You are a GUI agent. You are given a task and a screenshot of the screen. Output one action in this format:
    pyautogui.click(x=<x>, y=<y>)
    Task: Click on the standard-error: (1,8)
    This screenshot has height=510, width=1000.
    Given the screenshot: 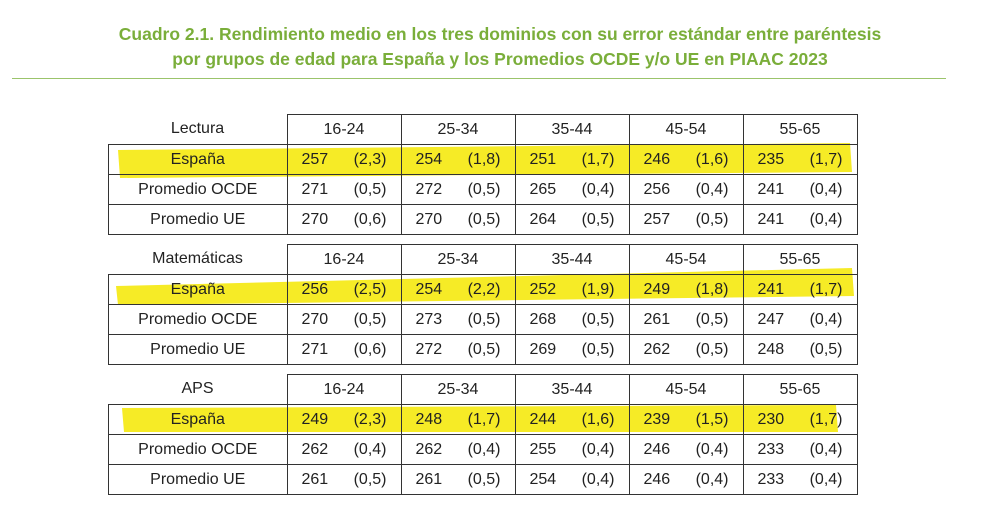 What is the action you would take?
    pyautogui.click(x=484, y=159)
    